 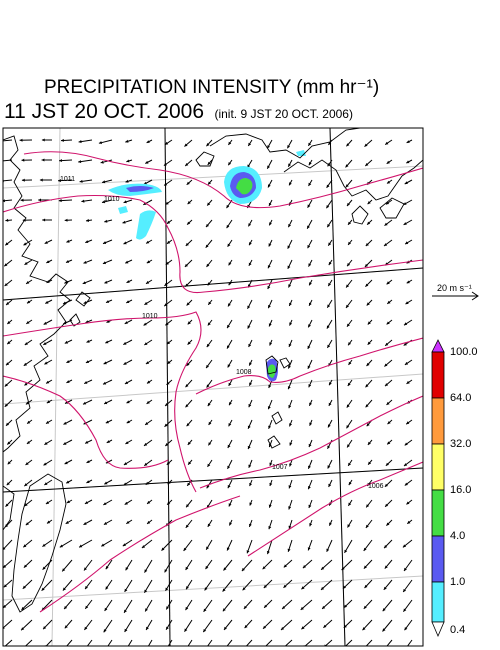 What do you see at coordinates (280, 467) in the screenshot?
I see `isobar-label: 1007` at bounding box center [280, 467].